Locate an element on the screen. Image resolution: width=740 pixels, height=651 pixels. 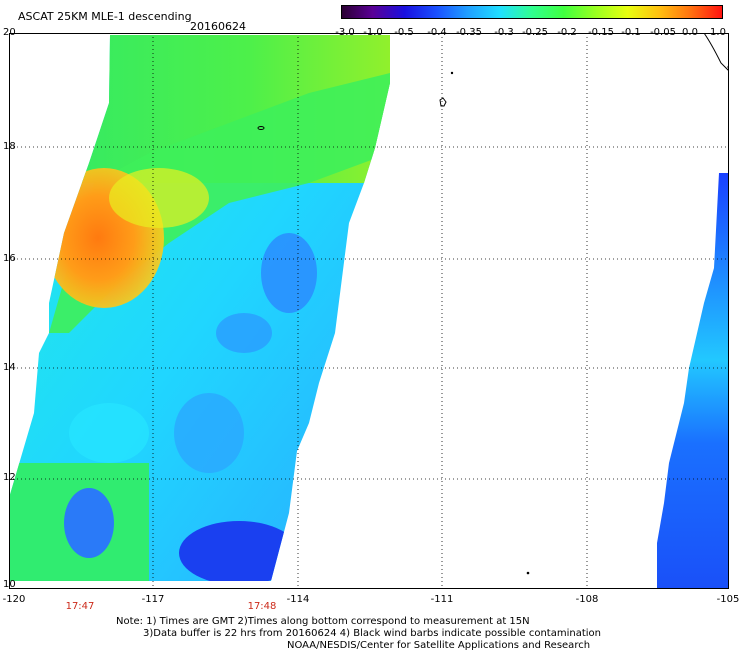
lon-label: -114 is located at coordinates (298, 599).